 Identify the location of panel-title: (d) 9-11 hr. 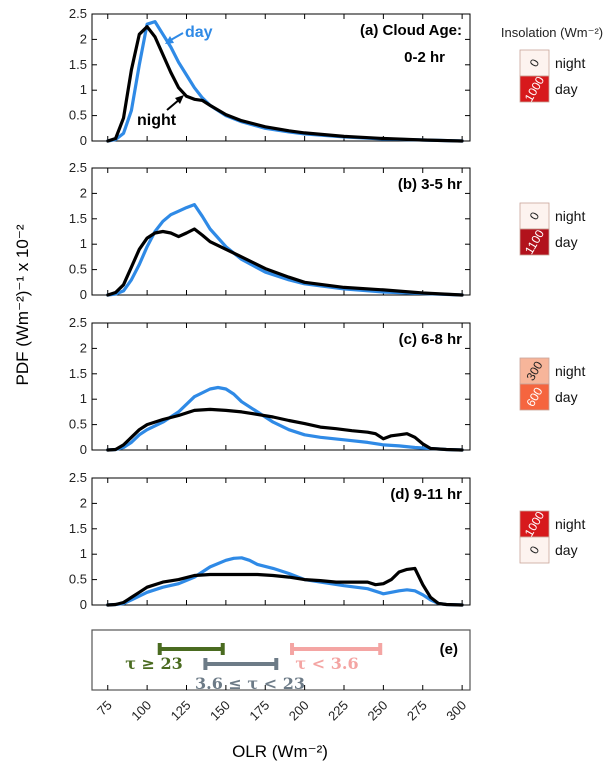
(426, 494).